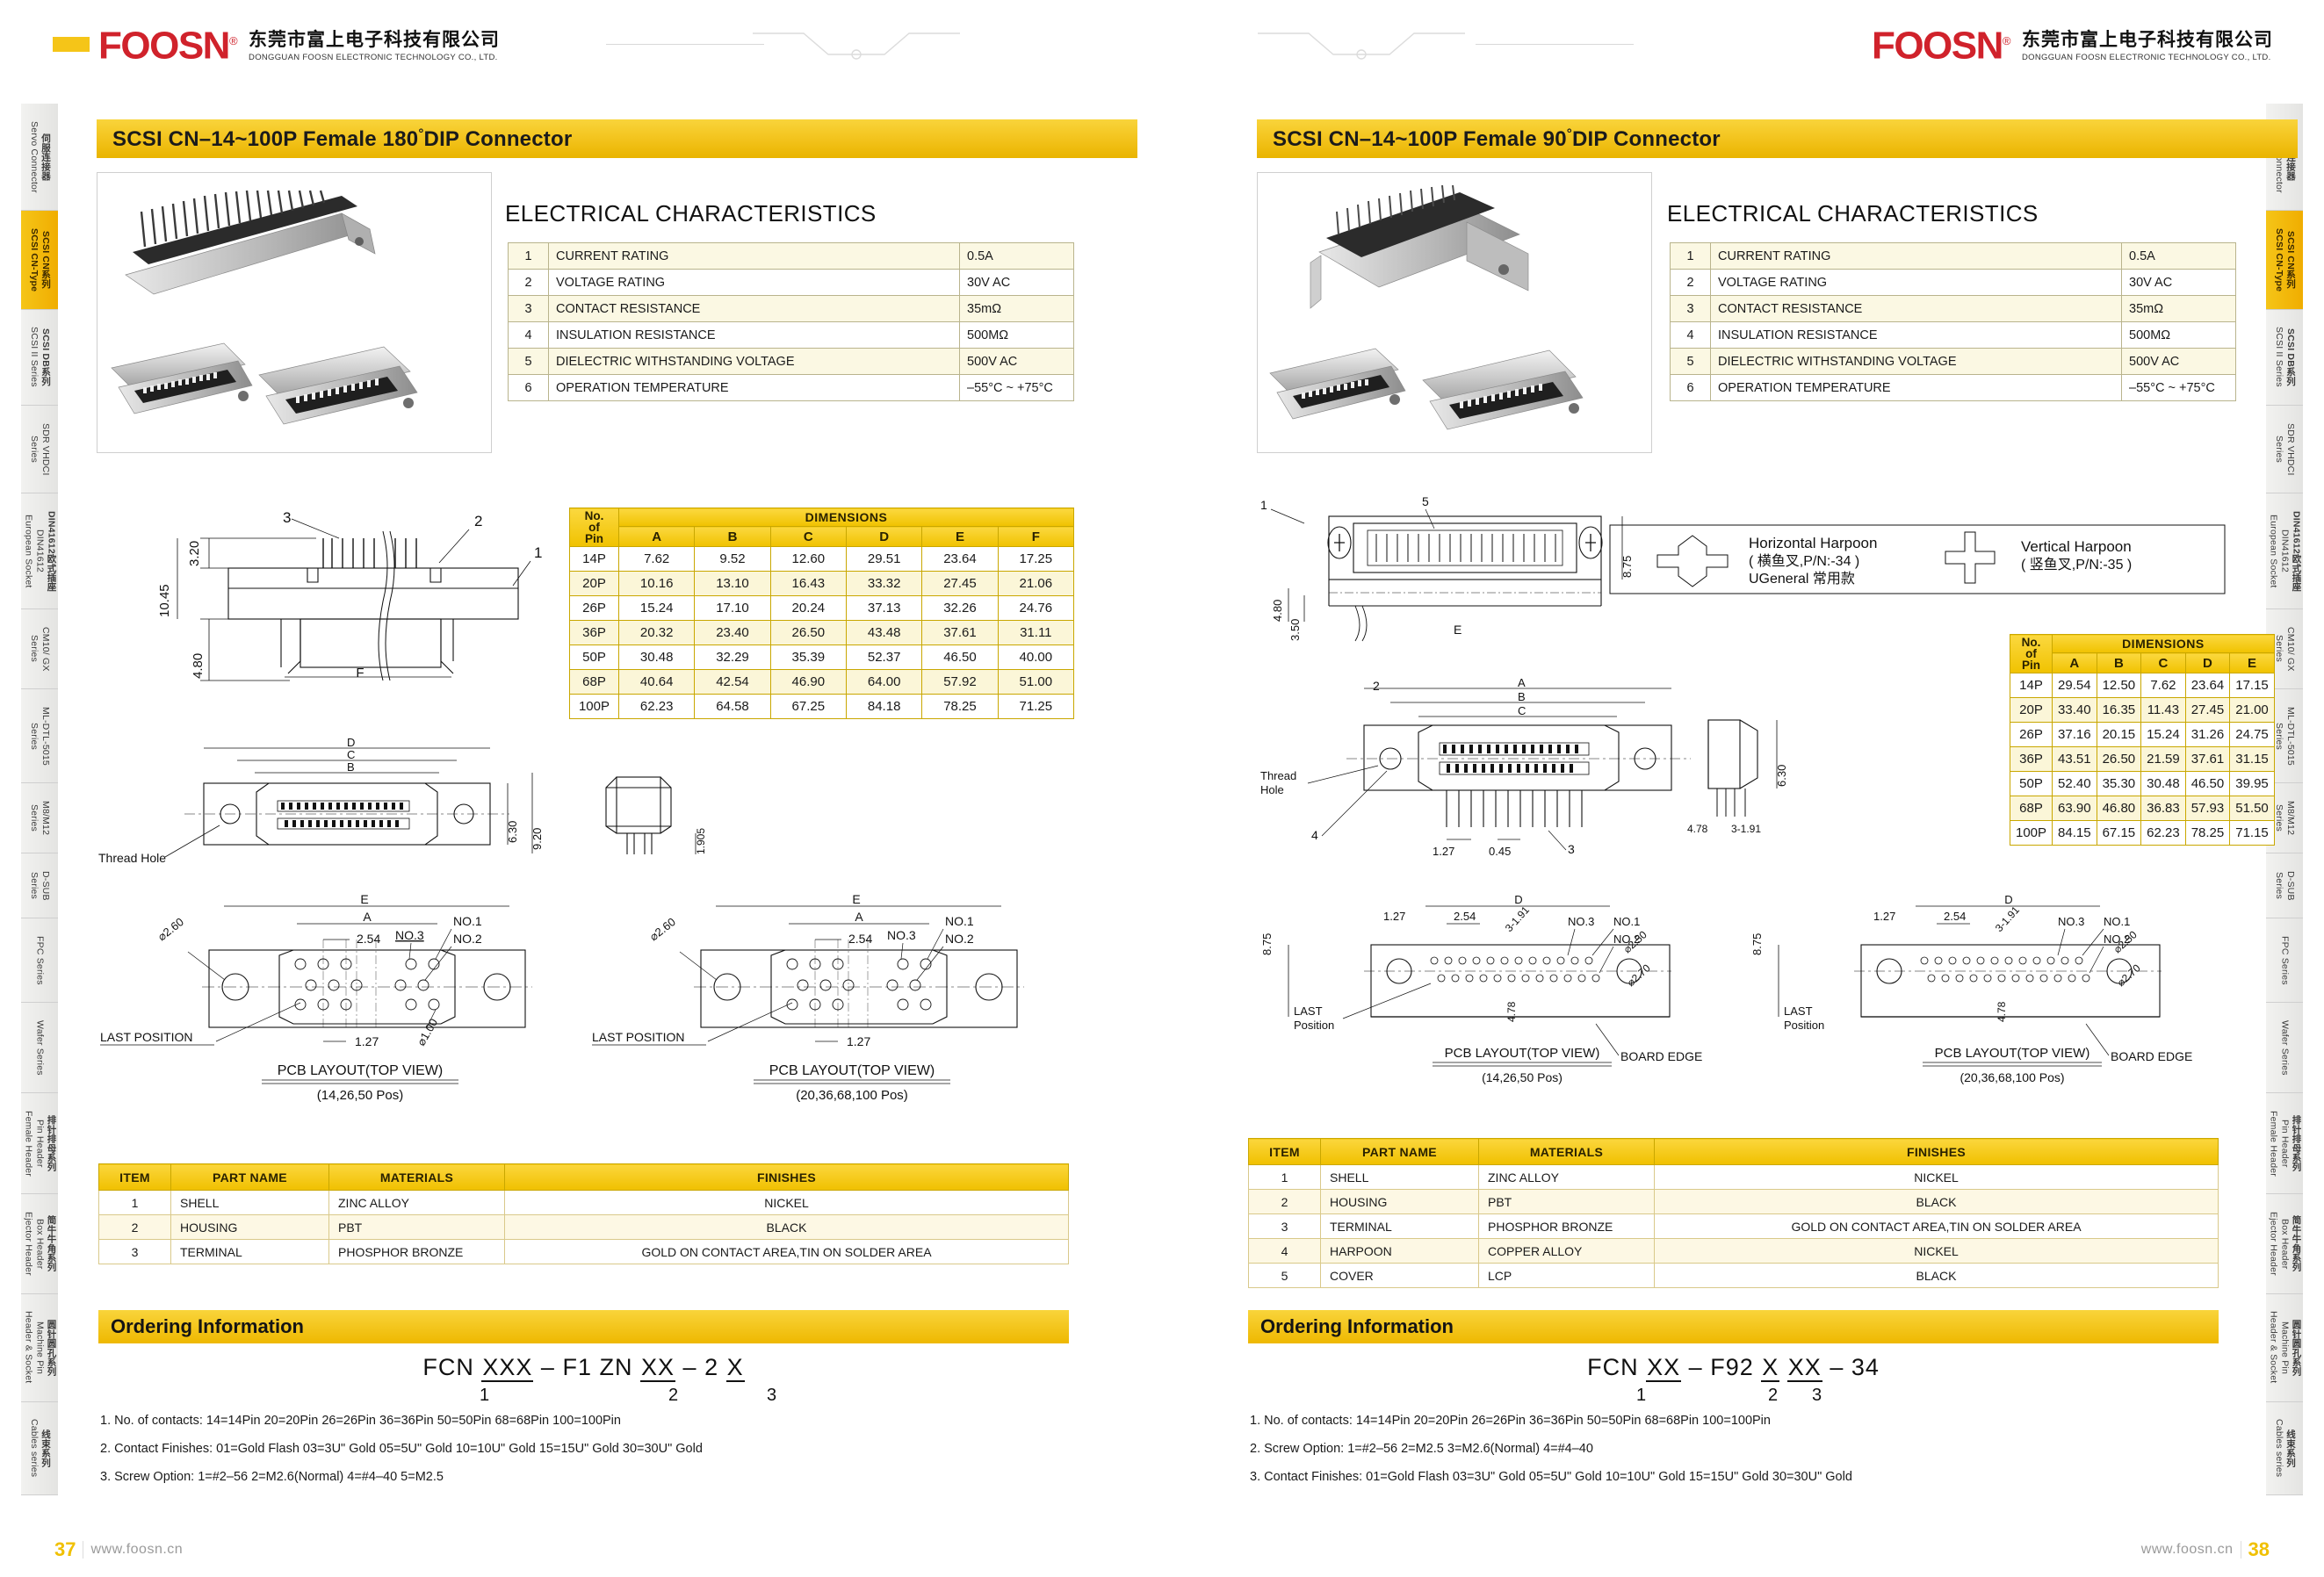  What do you see at coordinates (884, 583) in the screenshot?
I see `dimensions-value: 33.32` at bounding box center [884, 583].